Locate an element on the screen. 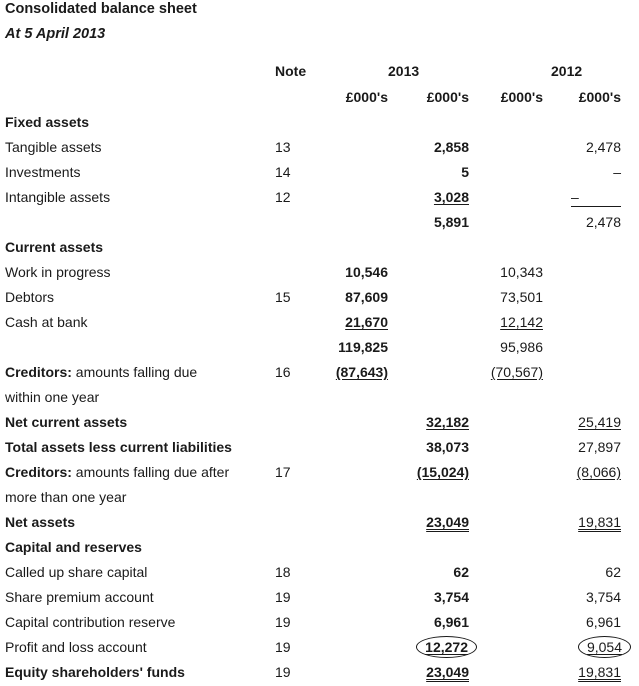  value-2013-subtotal: 5,891 is located at coordinates (451, 222).